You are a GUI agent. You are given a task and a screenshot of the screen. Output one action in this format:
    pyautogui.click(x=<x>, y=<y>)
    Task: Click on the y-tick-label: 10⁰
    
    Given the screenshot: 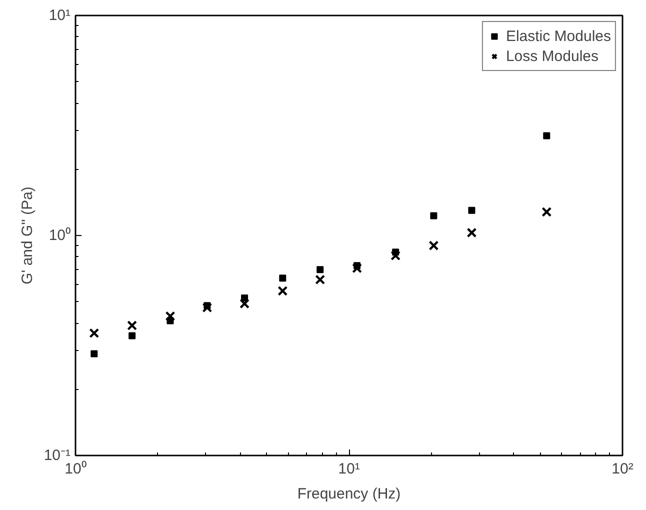 What is the action you would take?
    pyautogui.click(x=59, y=235)
    